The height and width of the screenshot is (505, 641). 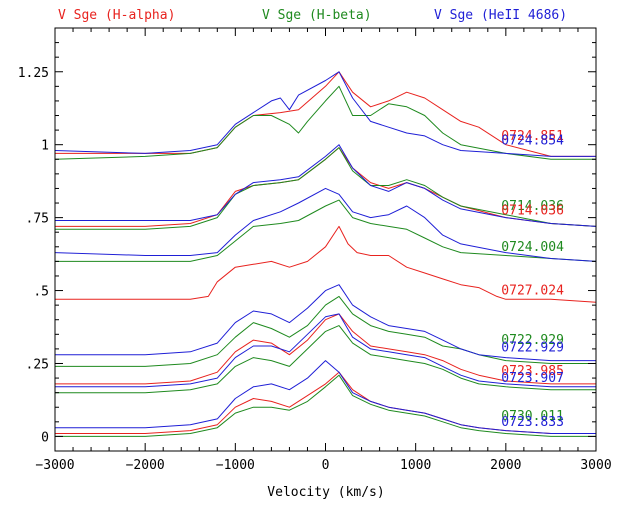 I want to click on x-tick-label-1: −2000, so click(x=145, y=465).